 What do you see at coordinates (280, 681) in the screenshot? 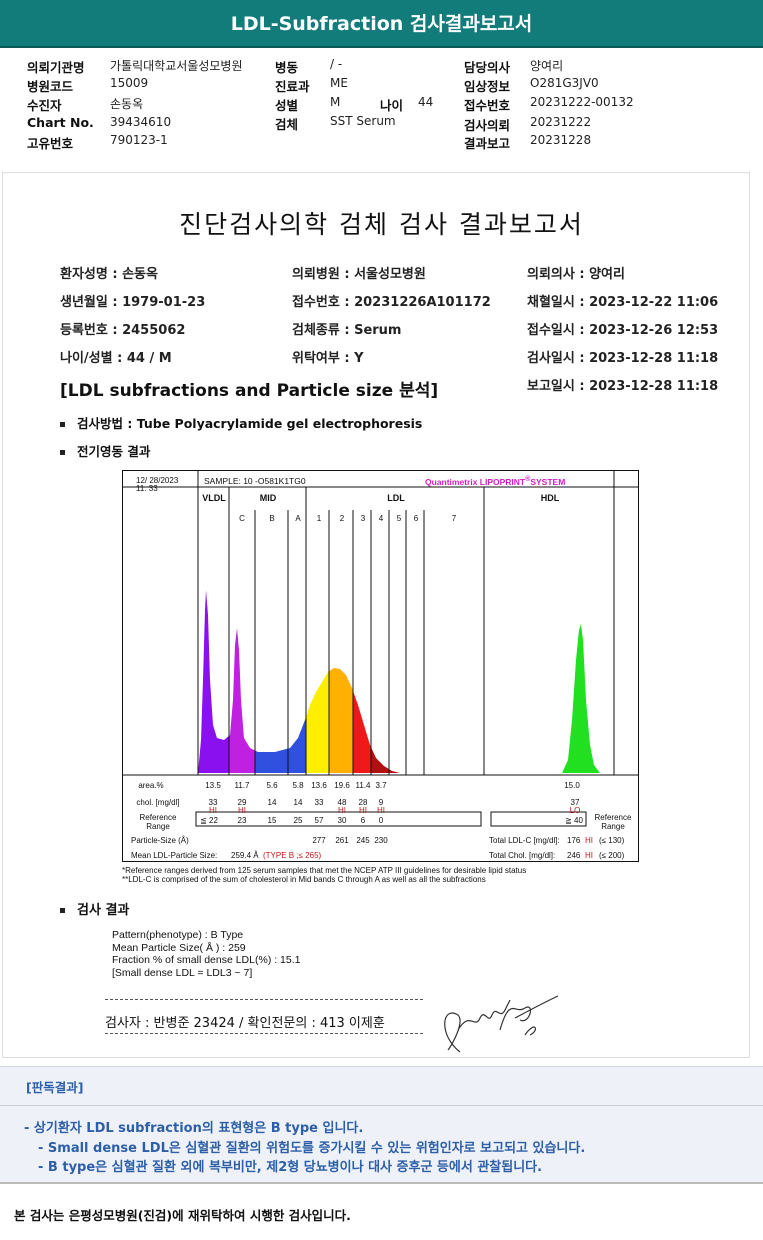
I see `mid-ba-fill` at bounding box center [280, 681].